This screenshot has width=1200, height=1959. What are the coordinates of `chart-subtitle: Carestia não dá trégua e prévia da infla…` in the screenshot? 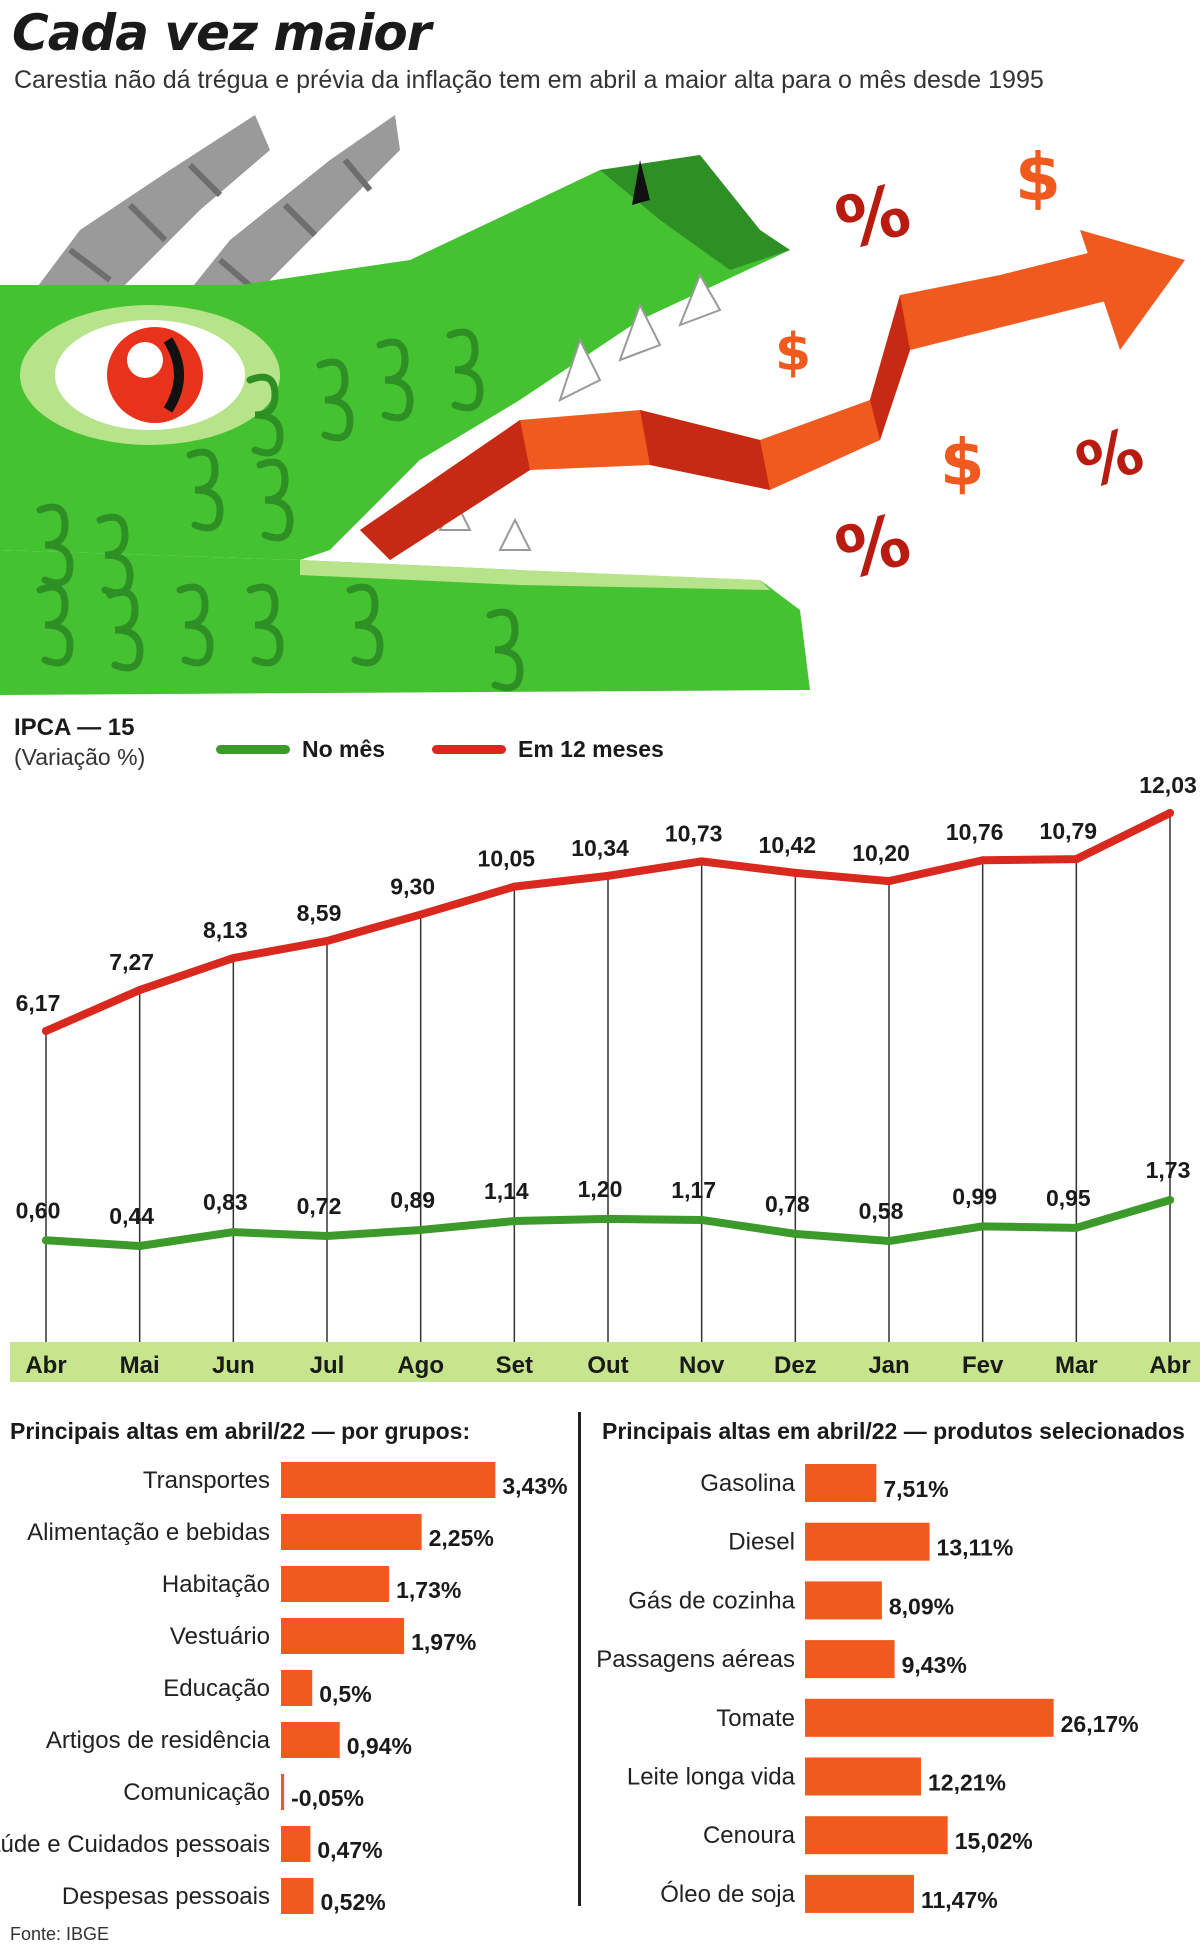 It's located at (529, 80).